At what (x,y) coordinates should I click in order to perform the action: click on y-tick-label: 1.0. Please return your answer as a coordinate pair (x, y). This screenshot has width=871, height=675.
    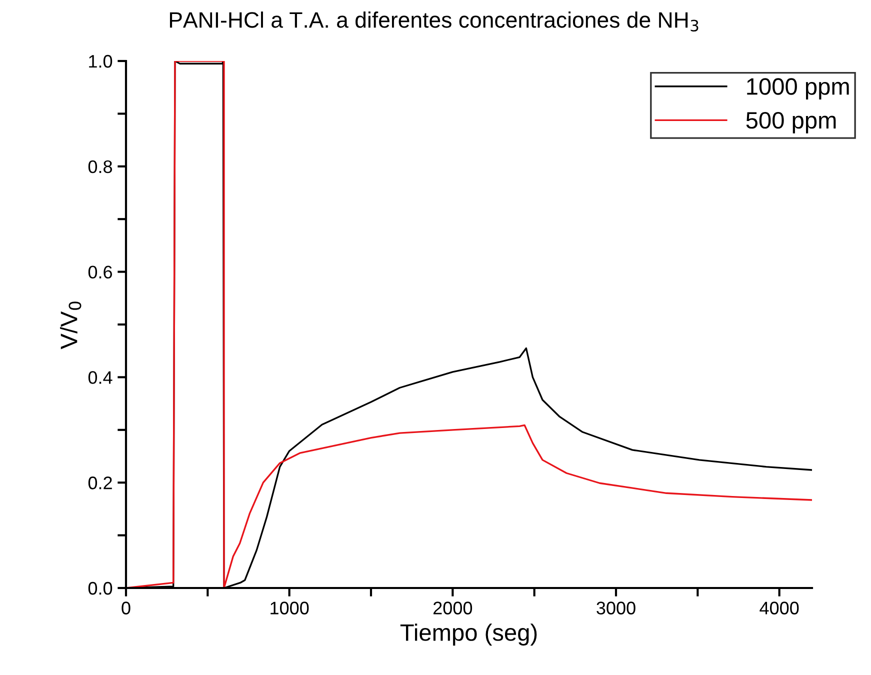
    Looking at the image, I should click on (100, 61).